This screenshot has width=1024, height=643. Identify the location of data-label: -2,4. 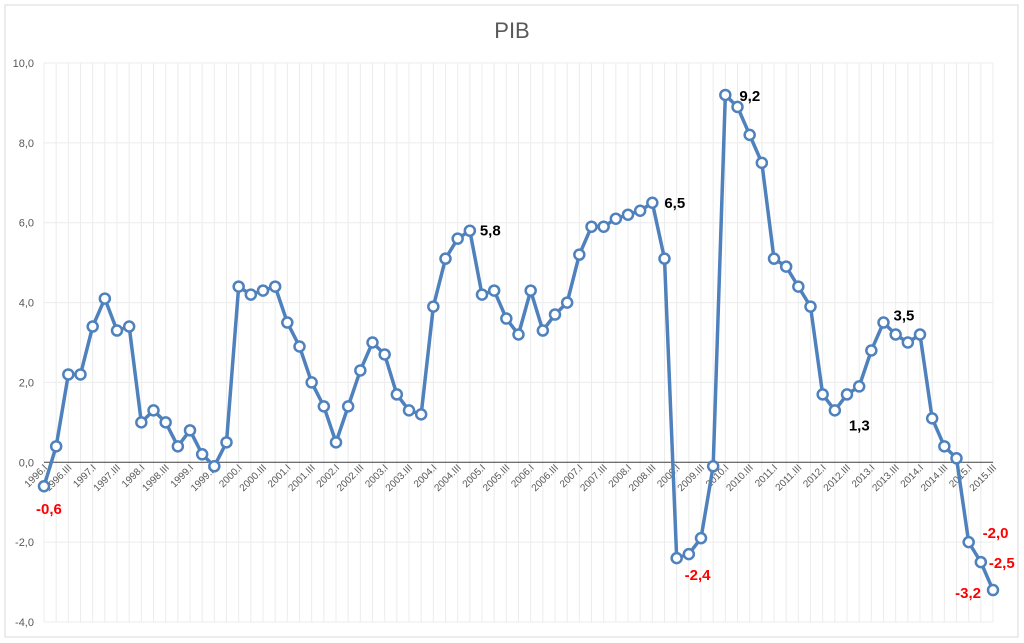
(698, 575).